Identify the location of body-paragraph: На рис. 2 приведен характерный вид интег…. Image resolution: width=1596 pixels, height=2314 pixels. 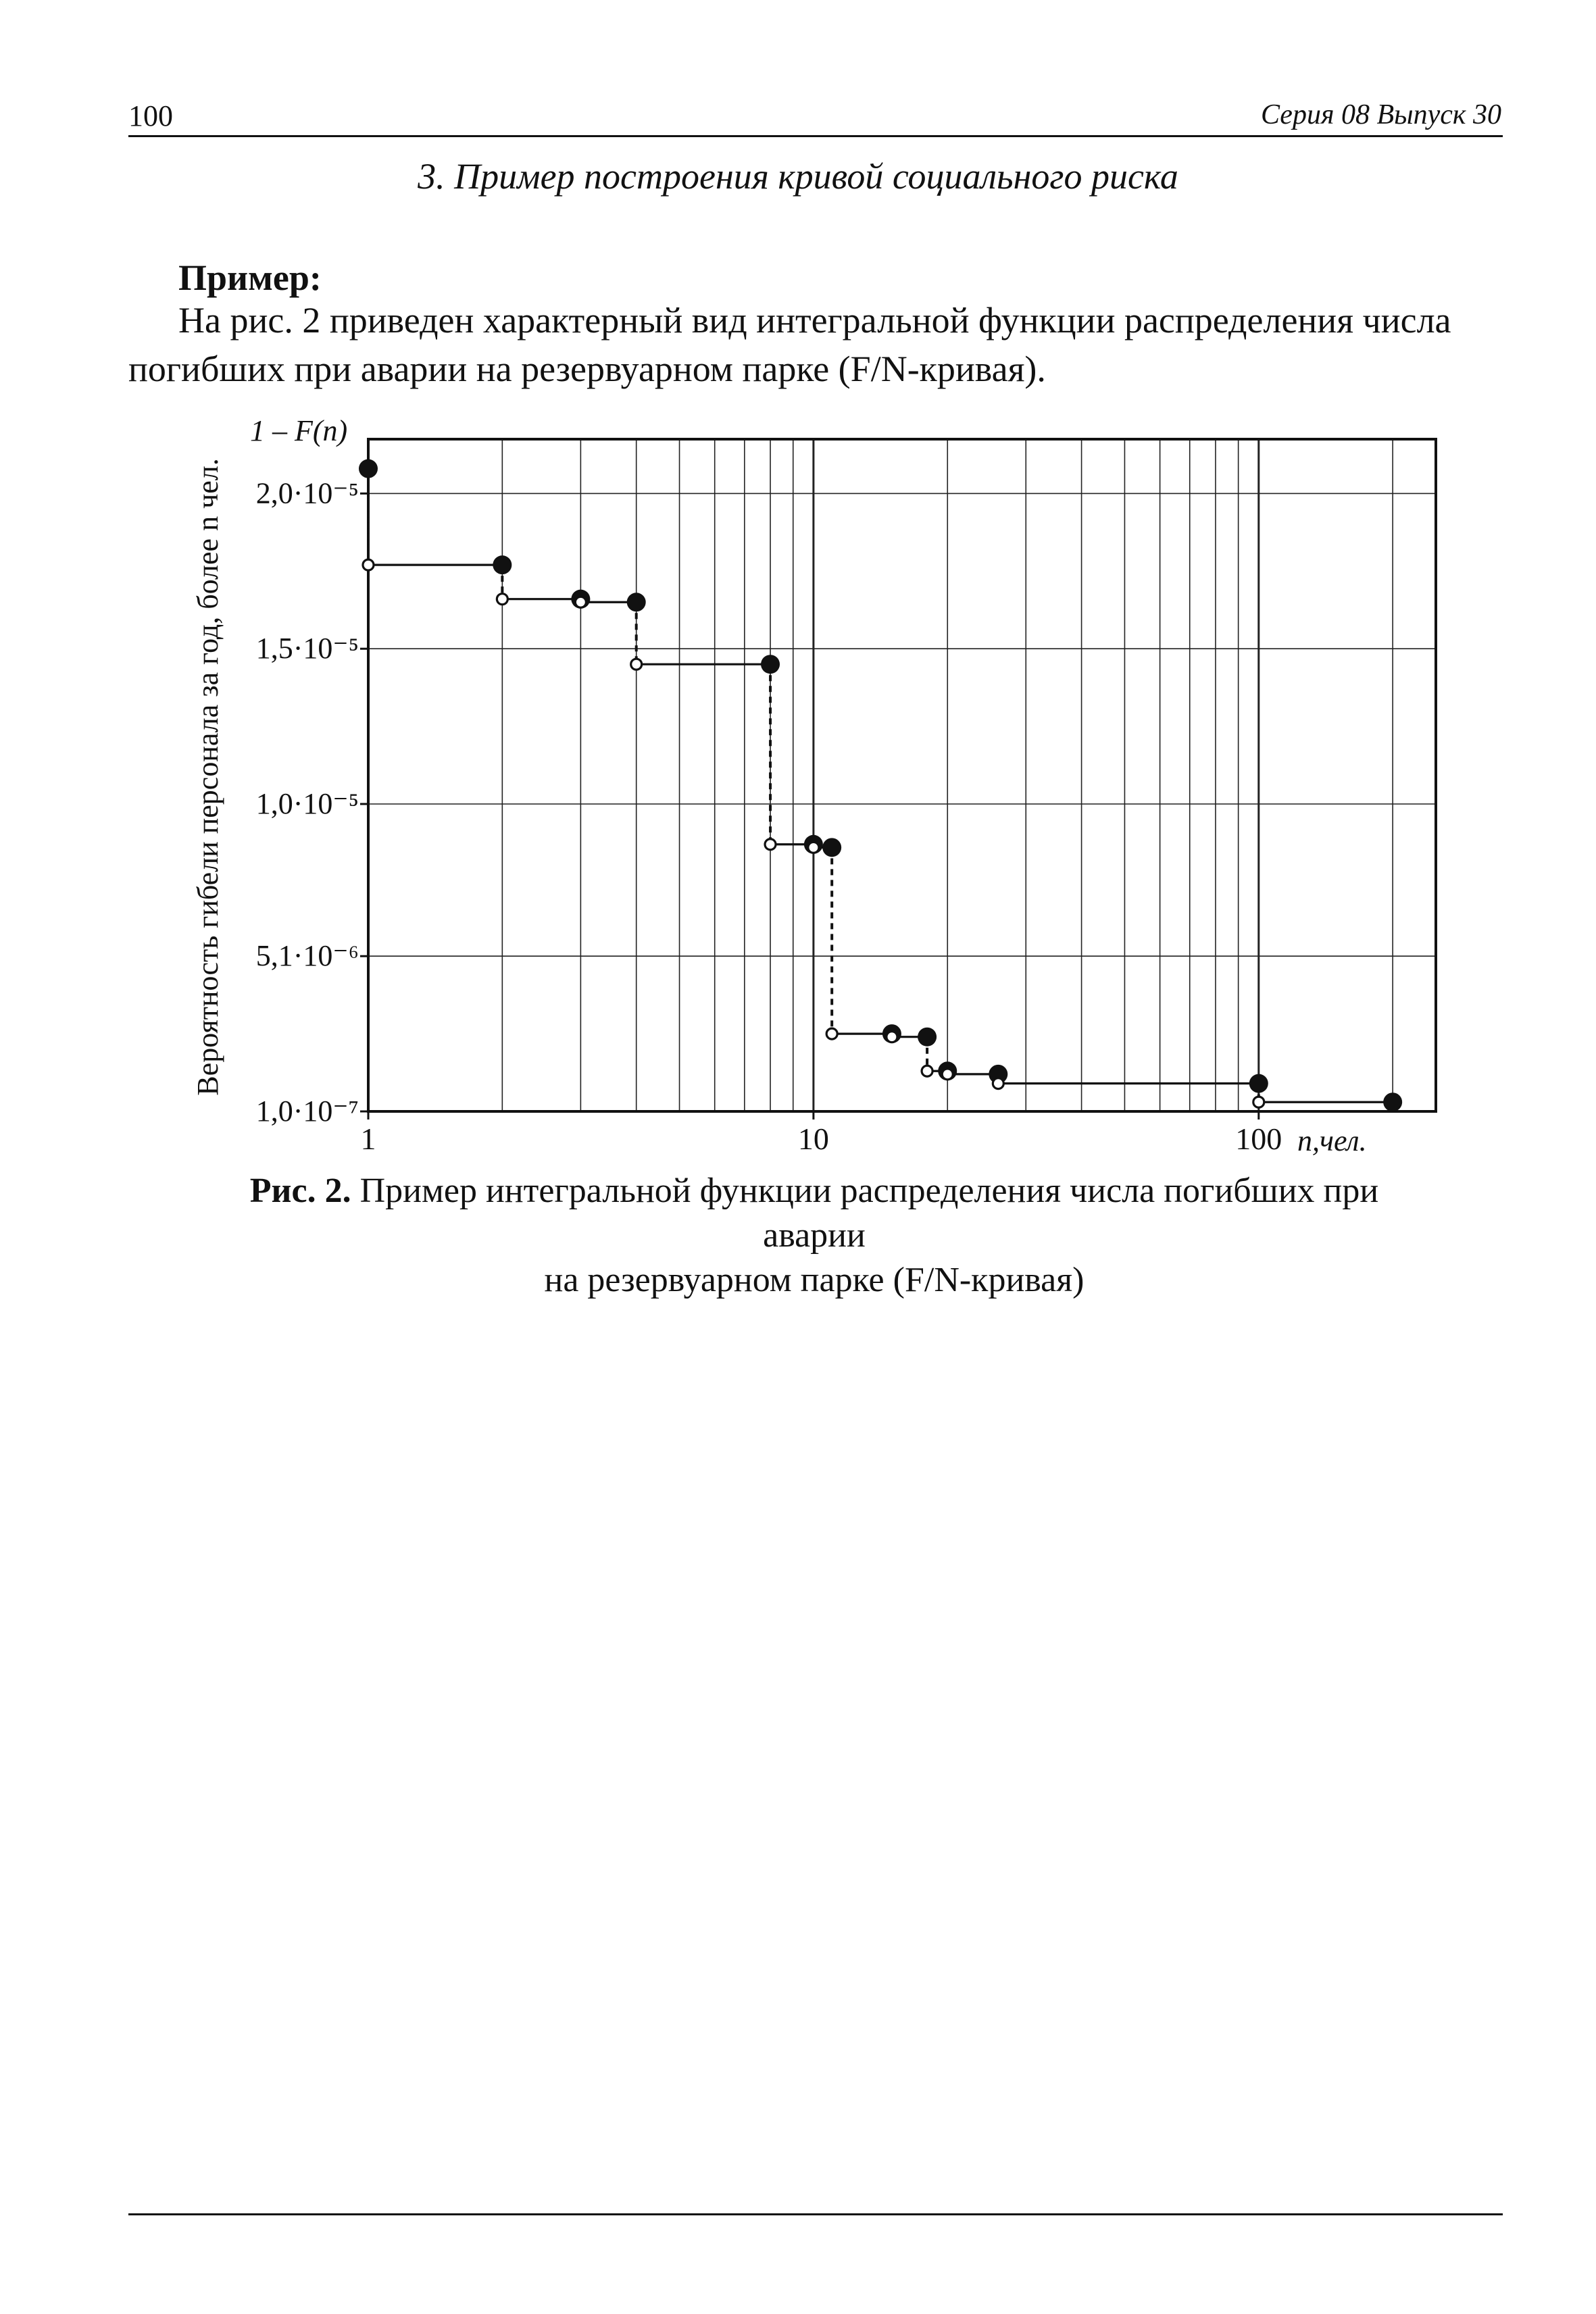
(816, 345).